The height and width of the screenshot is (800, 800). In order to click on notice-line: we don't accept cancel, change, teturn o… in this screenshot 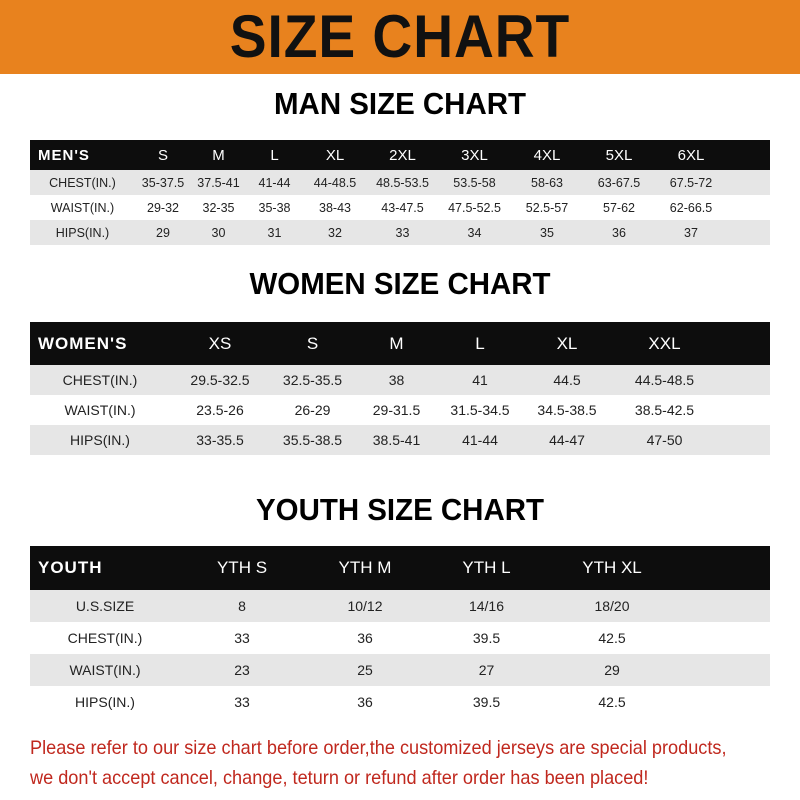, I will do `click(339, 778)`.